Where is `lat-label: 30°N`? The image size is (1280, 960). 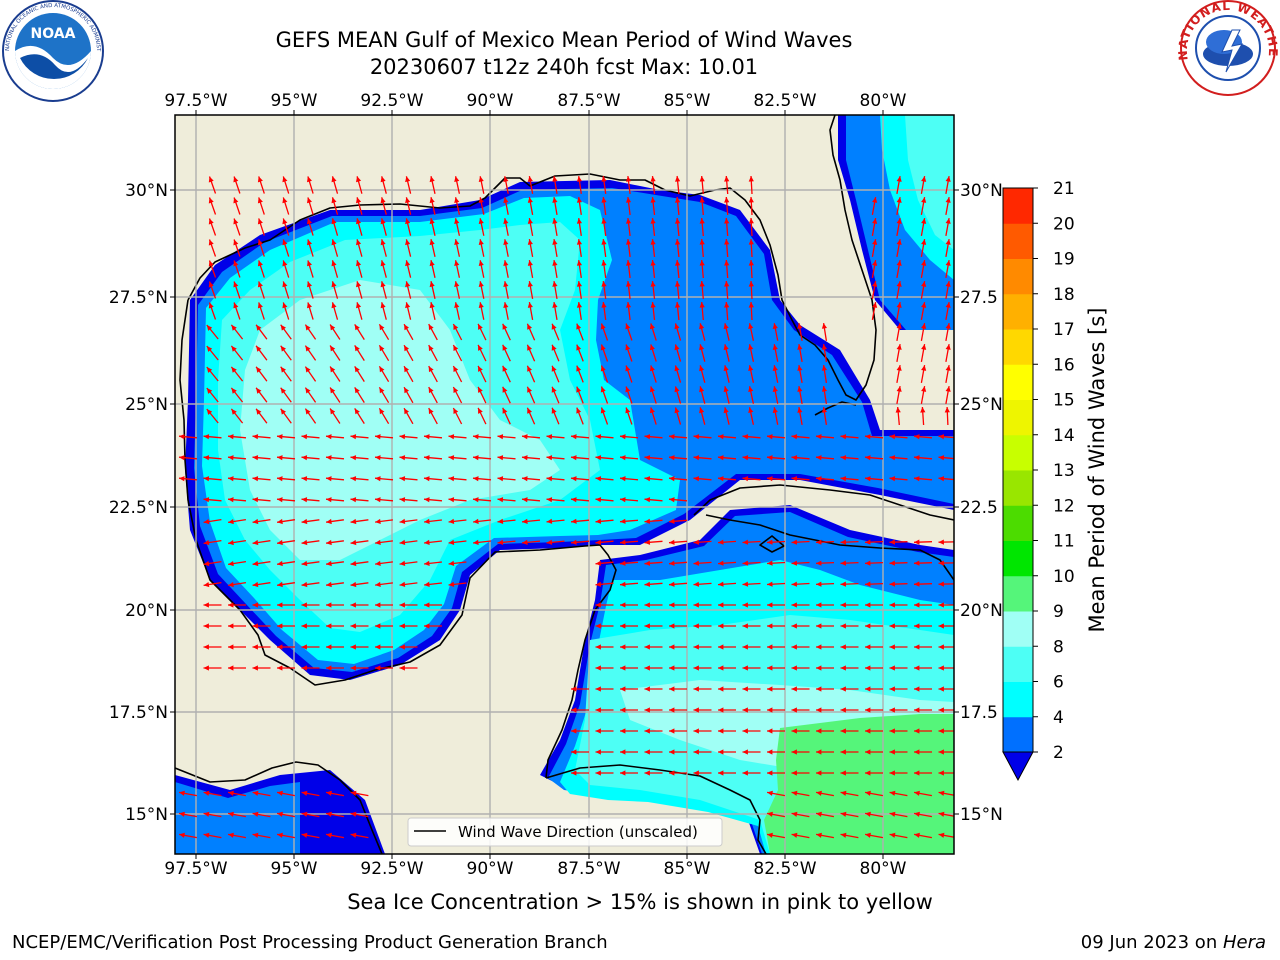 lat-label: 30°N is located at coordinates (981, 191).